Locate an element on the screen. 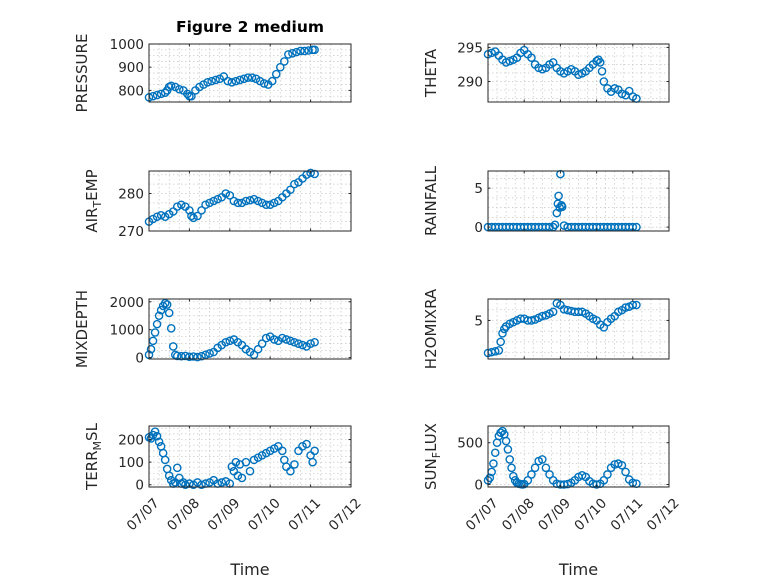  y-tick-label: 280 is located at coordinates (131, 195).